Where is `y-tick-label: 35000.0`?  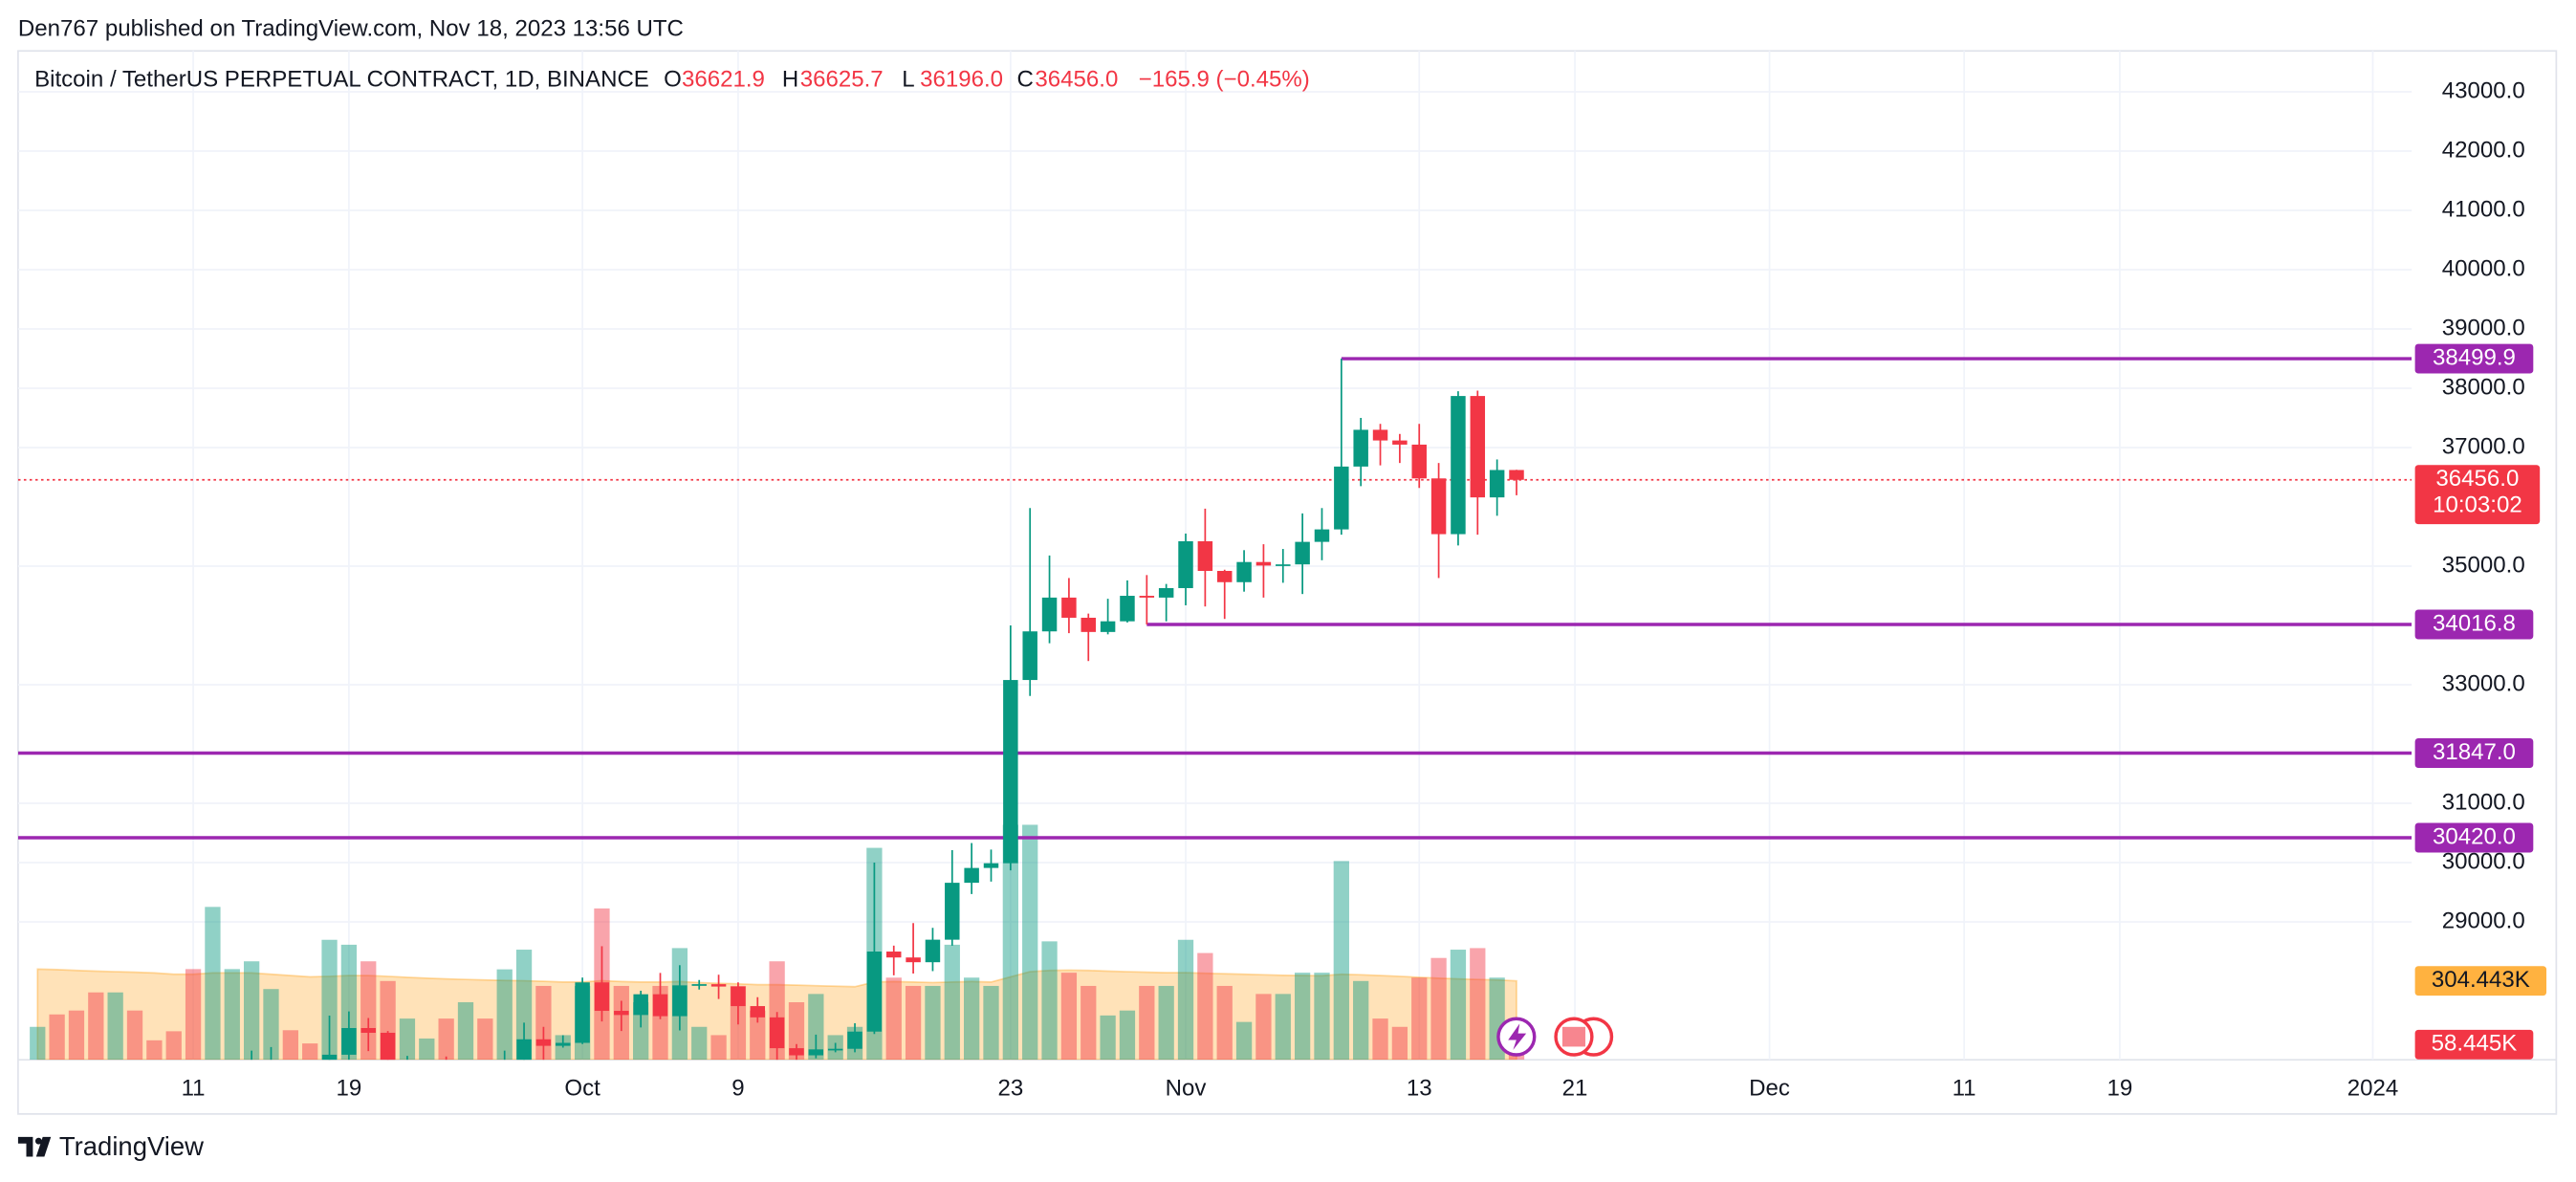
y-tick-label: 35000.0 is located at coordinates (2483, 565).